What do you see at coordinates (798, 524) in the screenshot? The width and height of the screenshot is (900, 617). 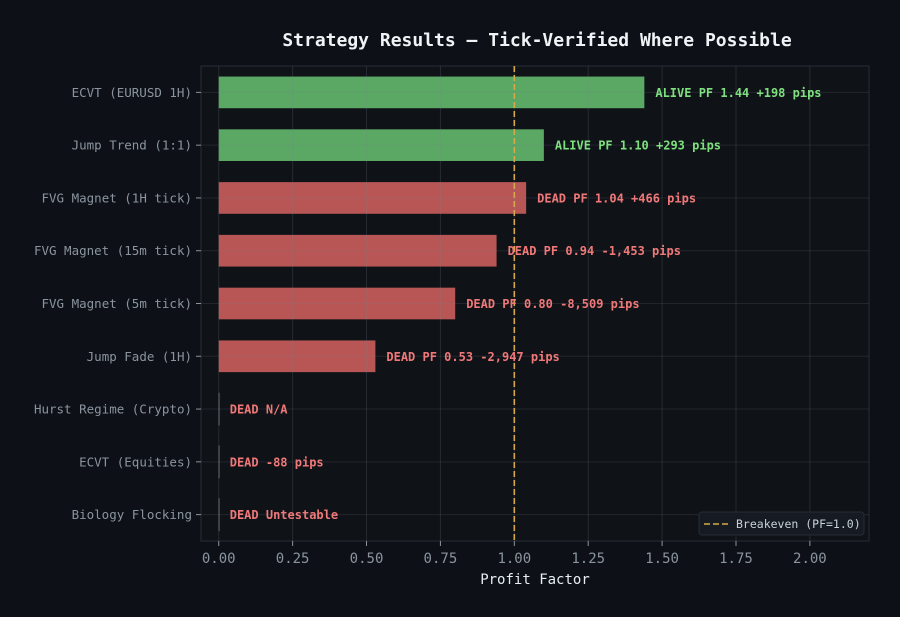 I see `legend-breakeven-label: Breakeven (PF=1.0)` at bounding box center [798, 524].